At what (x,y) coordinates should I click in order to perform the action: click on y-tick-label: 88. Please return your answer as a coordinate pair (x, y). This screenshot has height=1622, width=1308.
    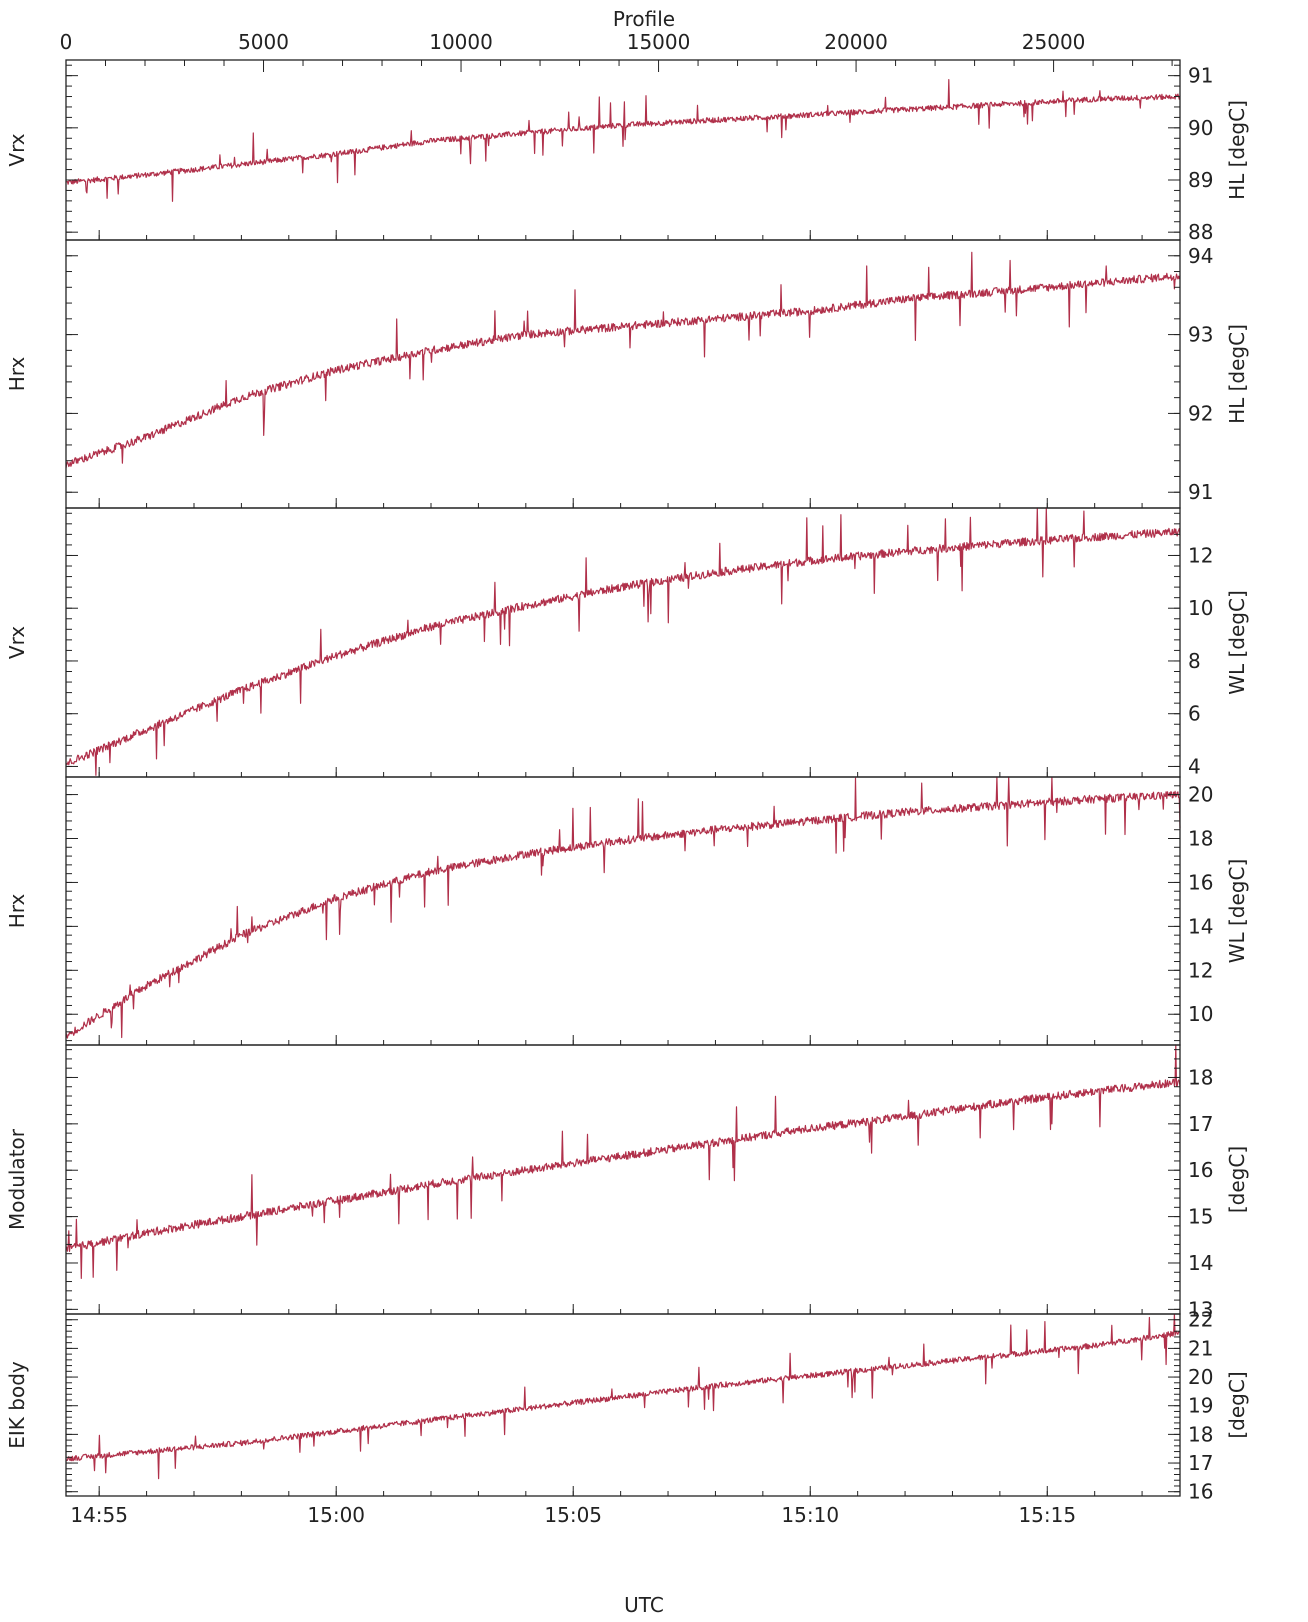
    Looking at the image, I should click on (1200, 232).